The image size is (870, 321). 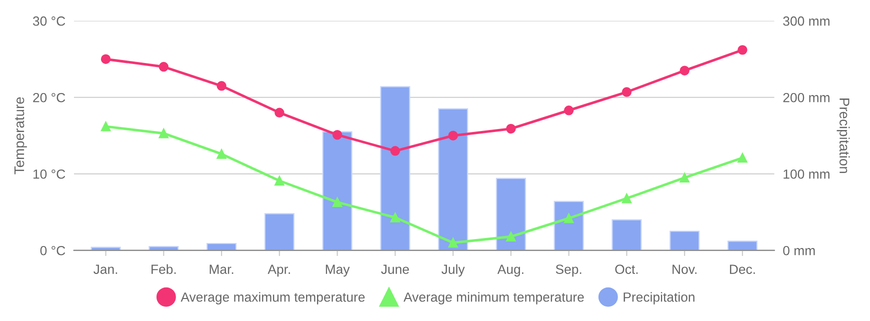 I want to click on x-tick-label: Feb., so click(x=164, y=269).